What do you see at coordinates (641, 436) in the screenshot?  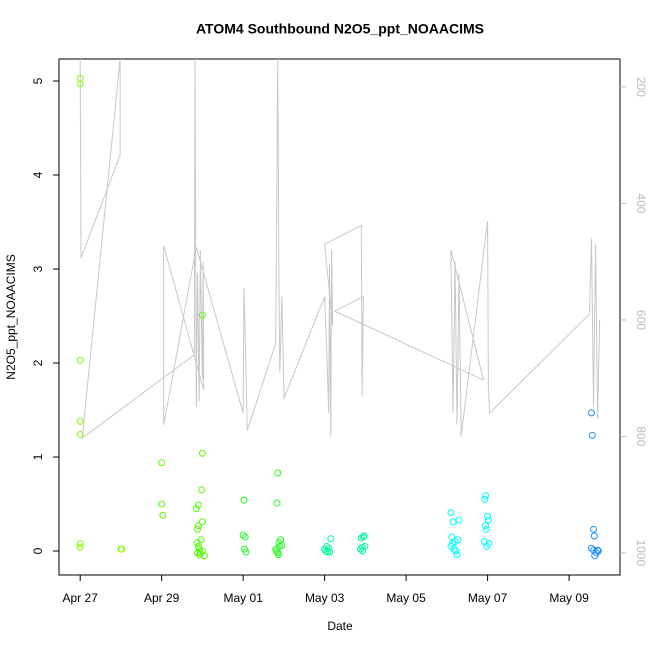 I see `y2-tick-label: 800` at bounding box center [641, 436].